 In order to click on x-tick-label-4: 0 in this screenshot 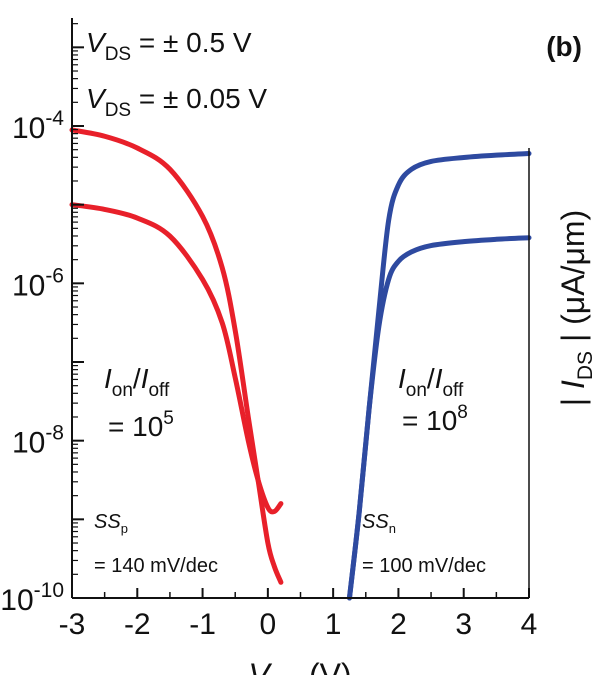, I will do `click(268, 624)`.